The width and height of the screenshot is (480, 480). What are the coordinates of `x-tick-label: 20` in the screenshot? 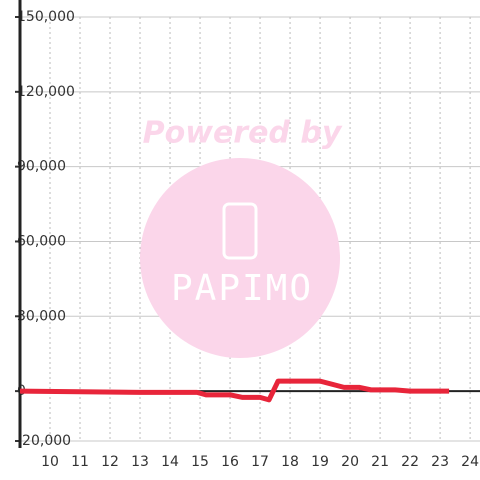 It's located at (350, 462).